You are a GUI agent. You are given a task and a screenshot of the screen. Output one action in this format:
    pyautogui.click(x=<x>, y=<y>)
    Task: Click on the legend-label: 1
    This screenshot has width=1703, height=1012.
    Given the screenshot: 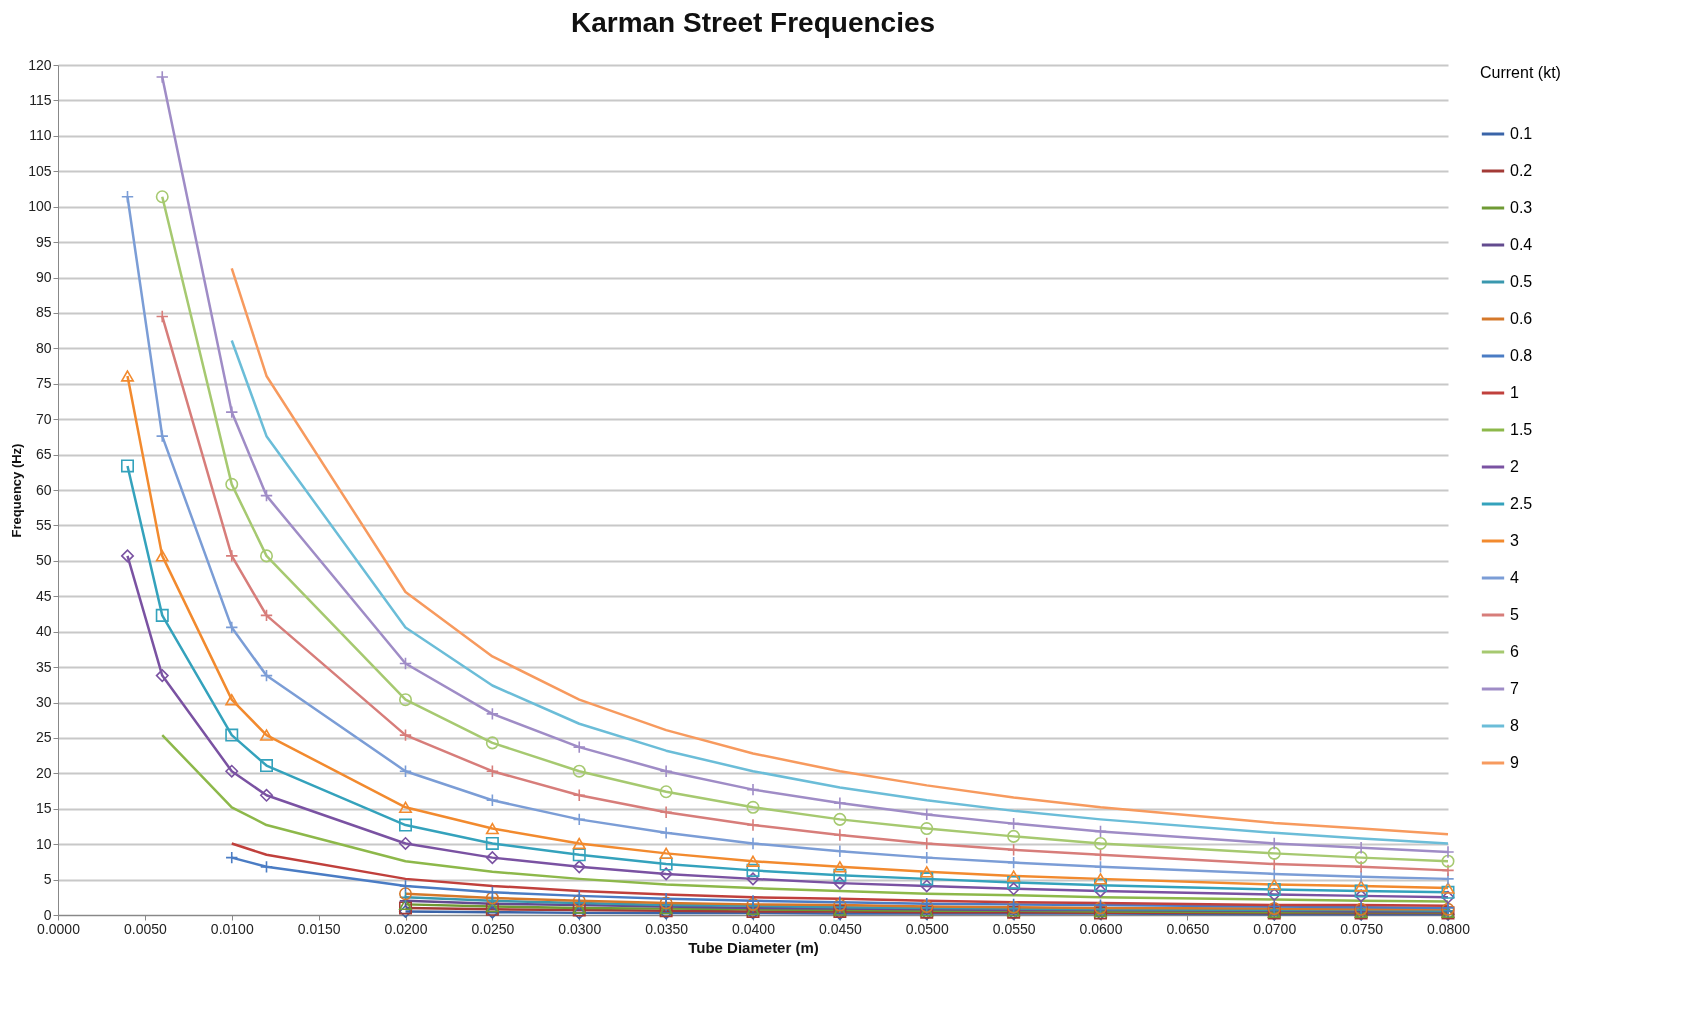 What is the action you would take?
    pyautogui.click(x=1514, y=392)
    